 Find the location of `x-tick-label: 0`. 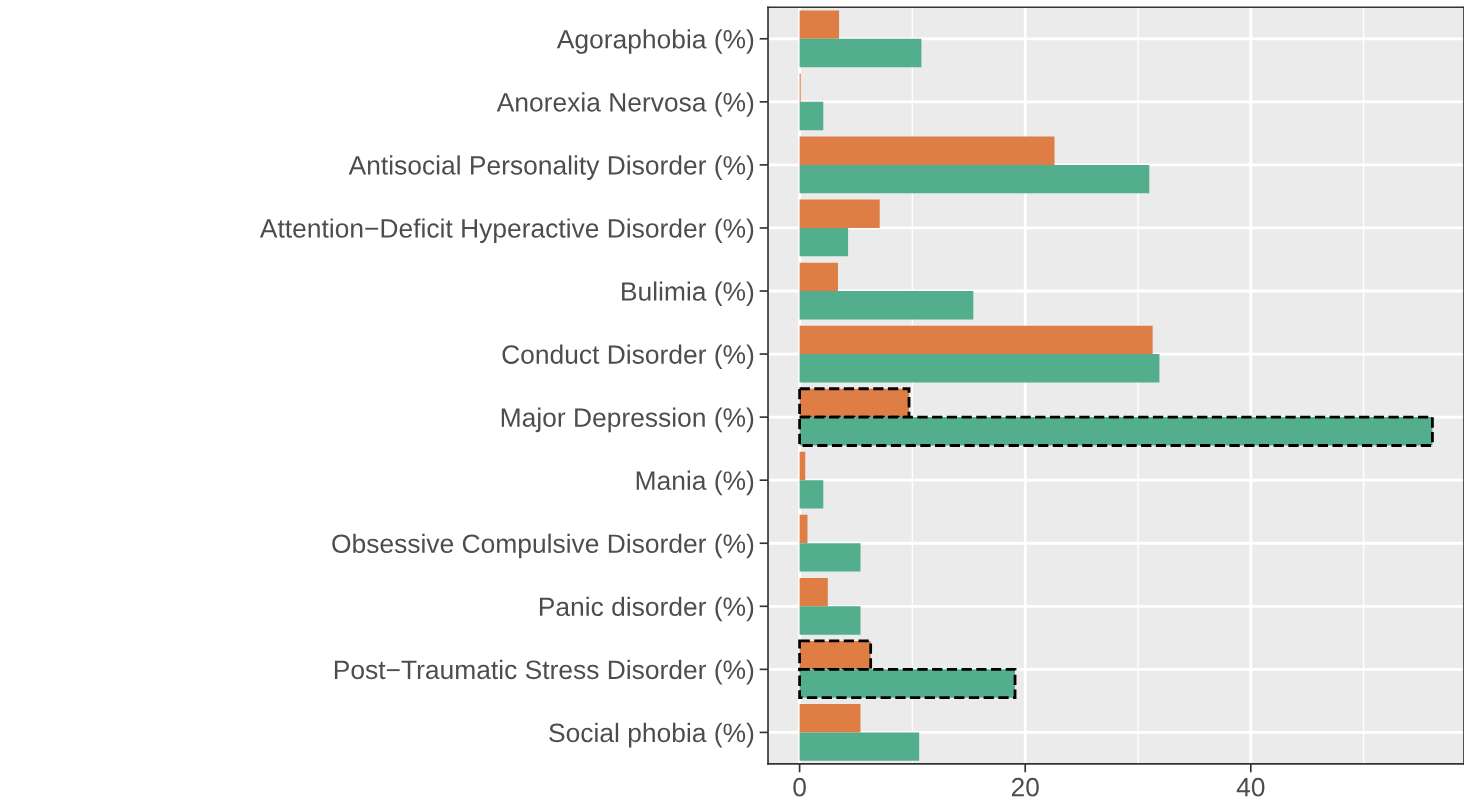

x-tick-label: 0 is located at coordinates (799, 787).